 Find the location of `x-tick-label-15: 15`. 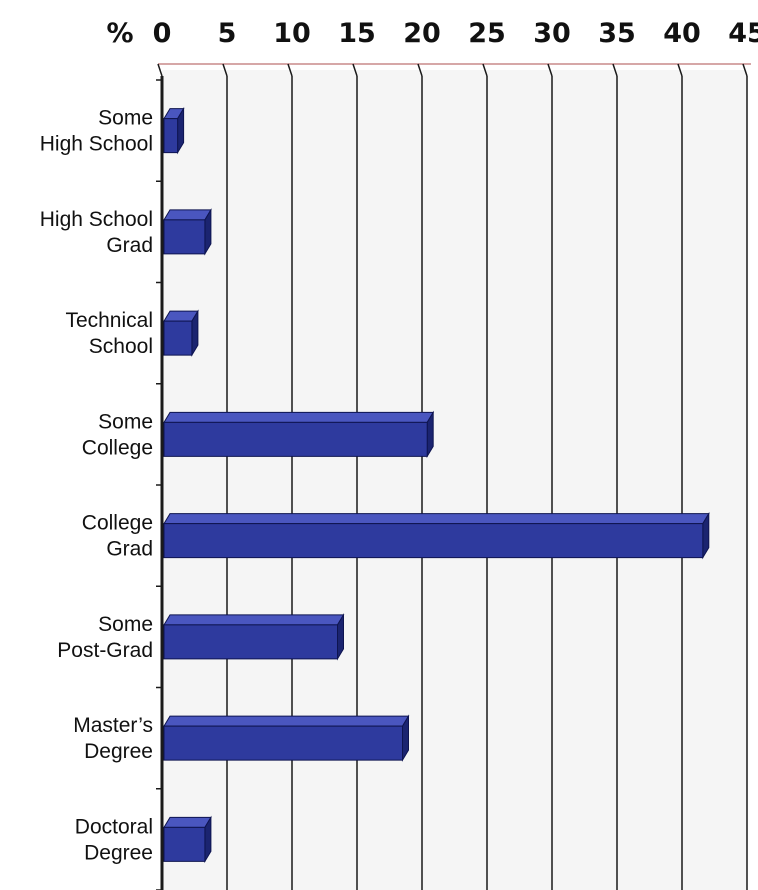

x-tick-label-15: 15 is located at coordinates (357, 33).